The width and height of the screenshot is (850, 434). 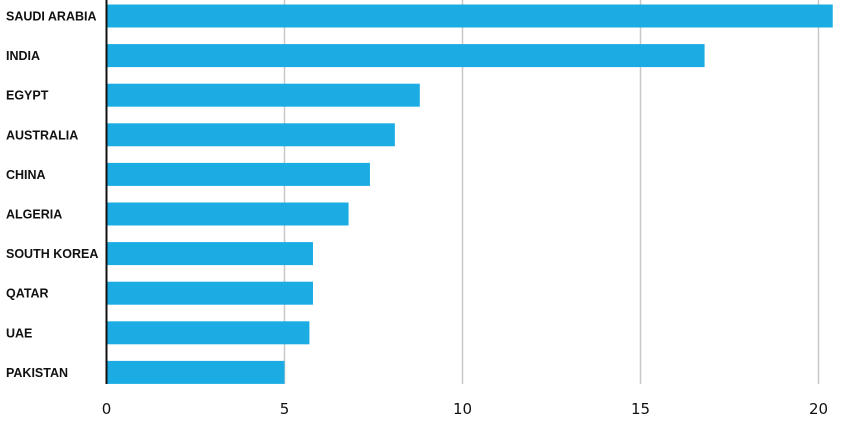 What do you see at coordinates (227, 214) in the screenshot?
I see `bar-algeria` at bounding box center [227, 214].